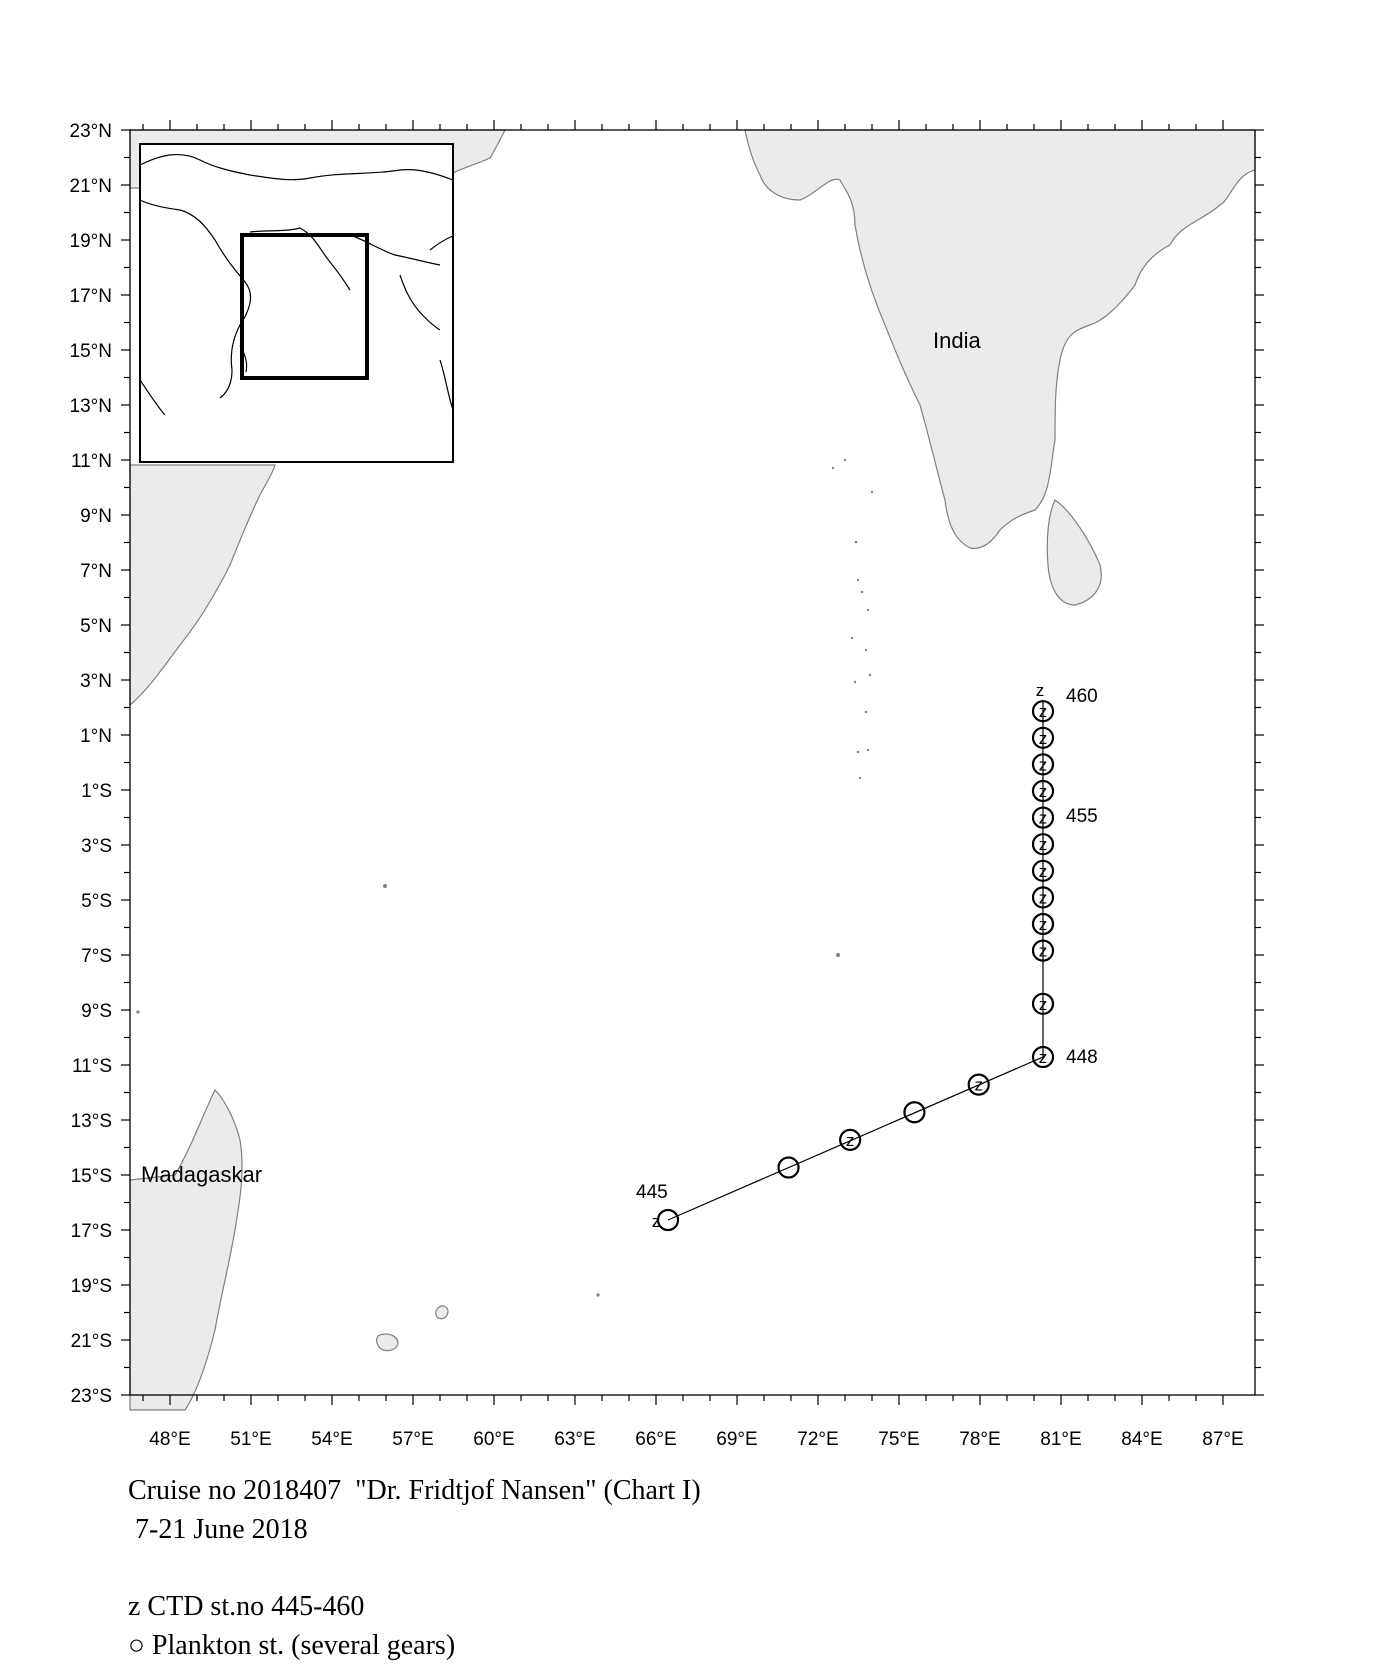  Describe the element at coordinates (169, 1439) in the screenshot. I see `lon-label: 48°E` at that location.